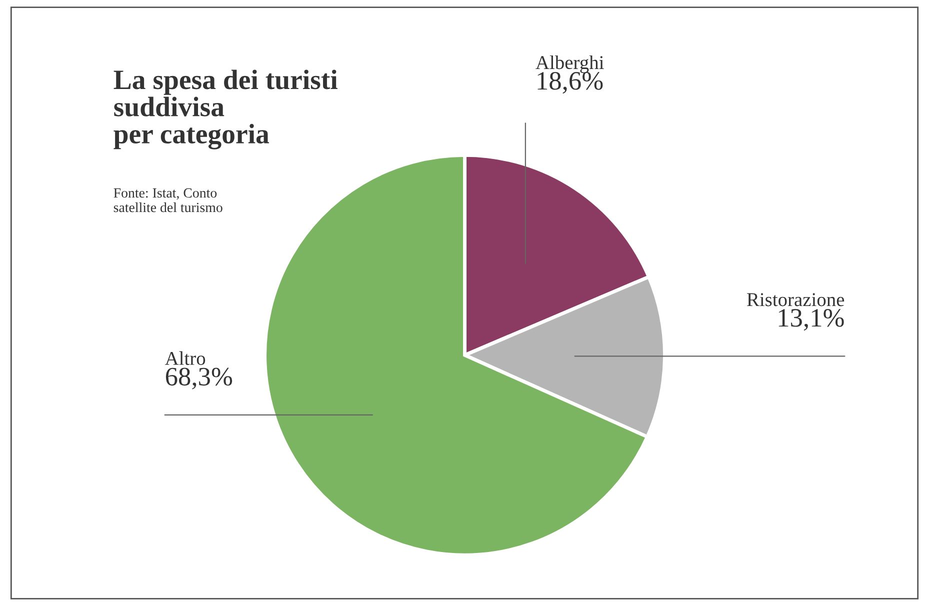 The image size is (929, 606). Describe the element at coordinates (811, 319) in the screenshot. I see `data-label: 13,1%` at that location.